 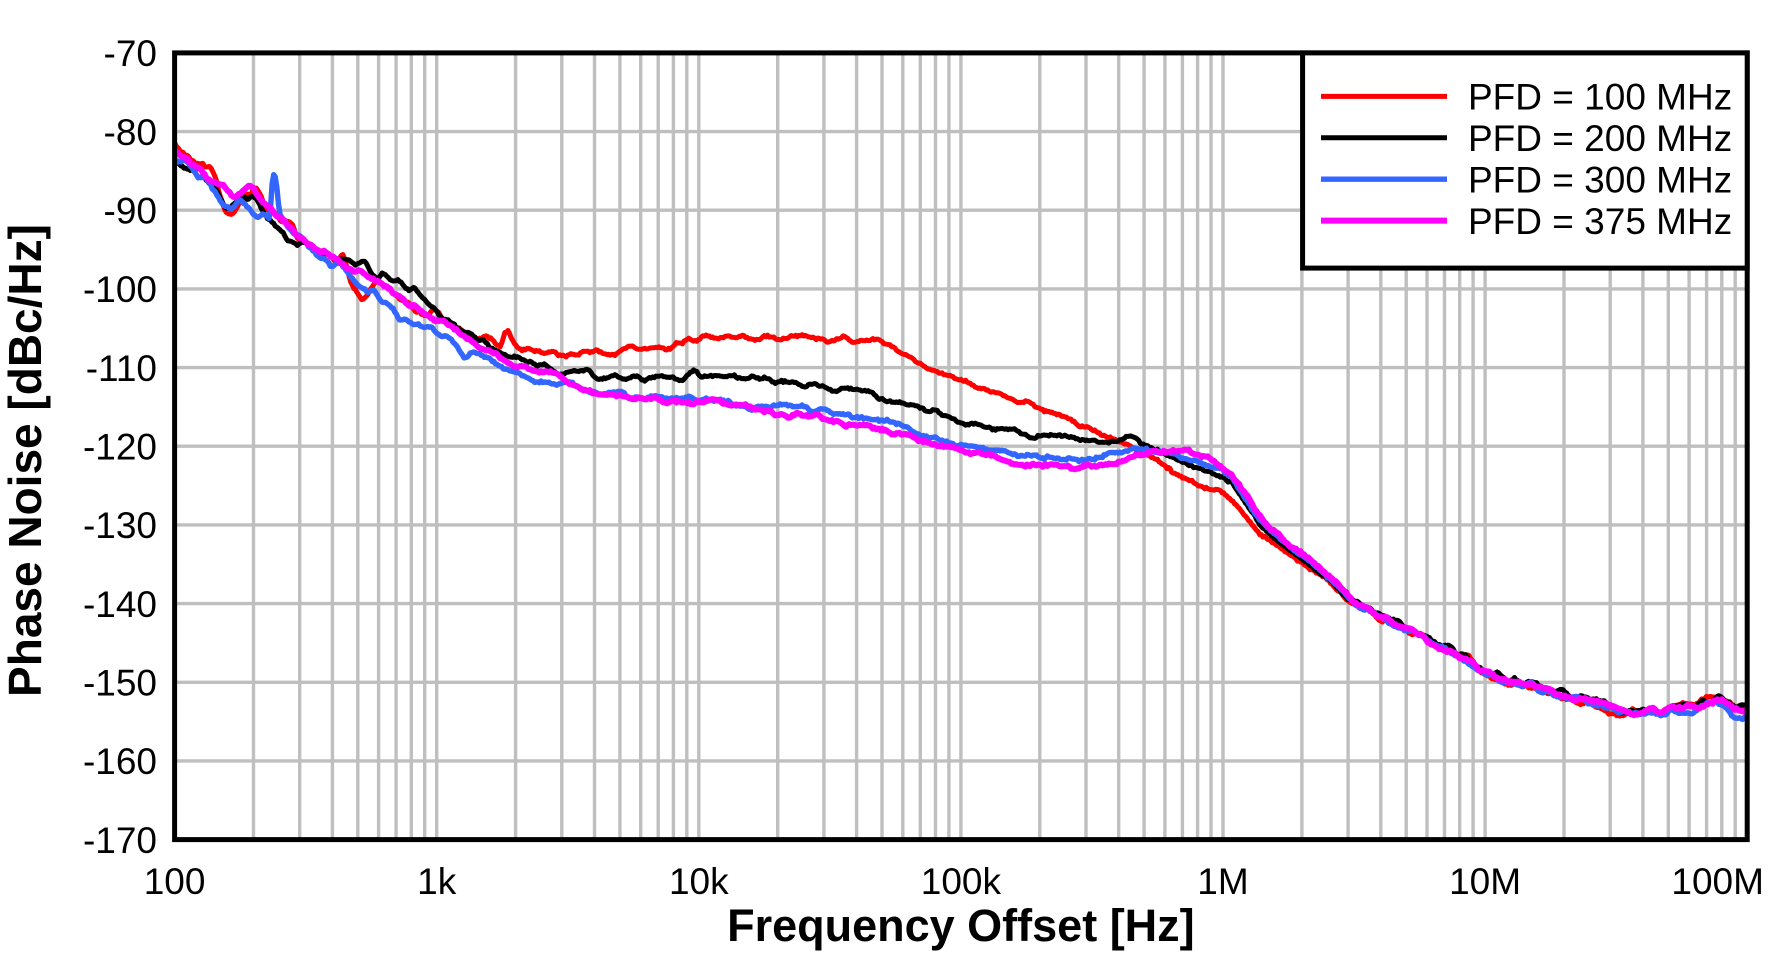 I want to click on svg-text: PFD = 200 MHz, so click(x=1600, y=138).